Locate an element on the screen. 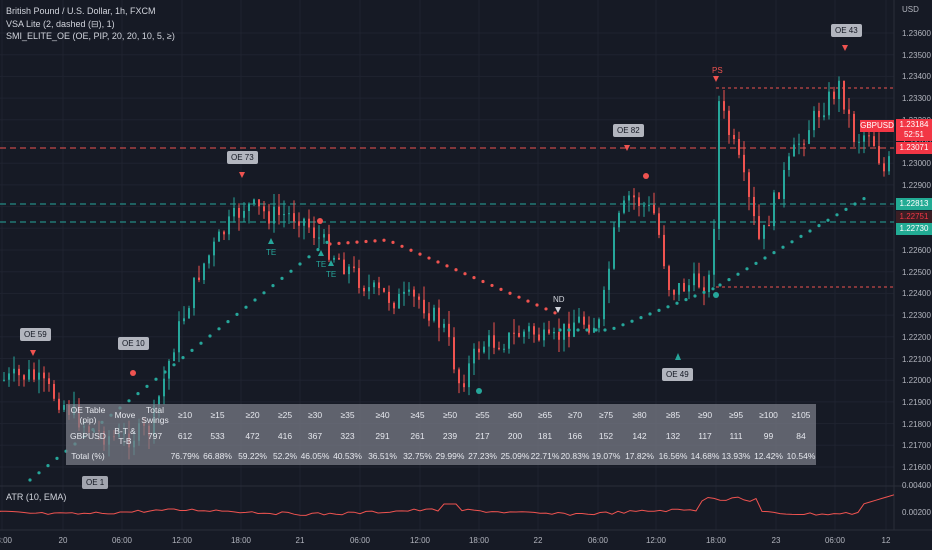 The width and height of the screenshot is (932, 550). oe-table-cell: ≥75 is located at coordinates (606, 414).